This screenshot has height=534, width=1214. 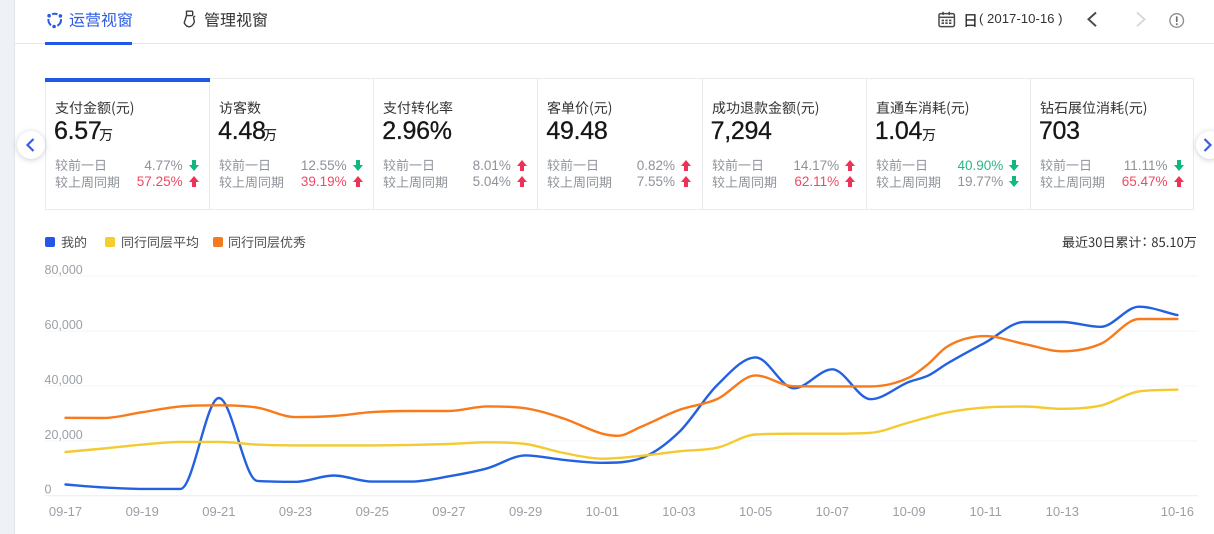 What do you see at coordinates (48, 490) in the screenshot?
I see `svg-text: 0` at bounding box center [48, 490].